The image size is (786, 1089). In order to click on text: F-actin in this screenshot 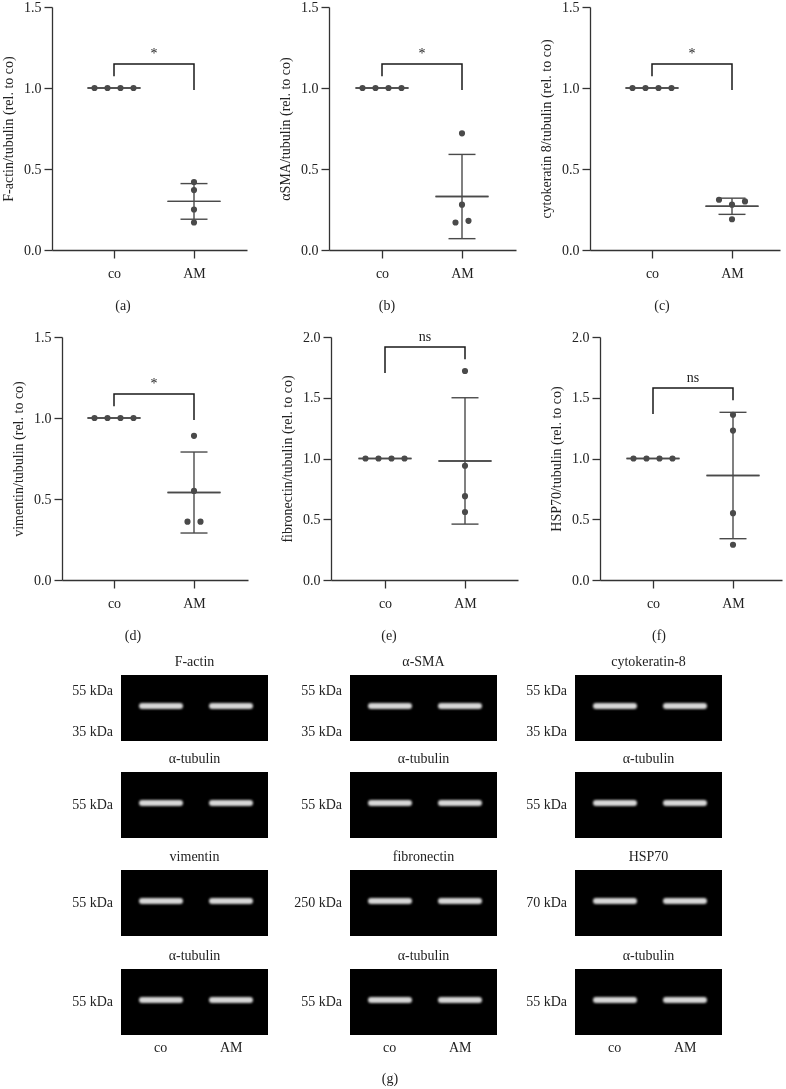, I will do `click(194, 662)`.